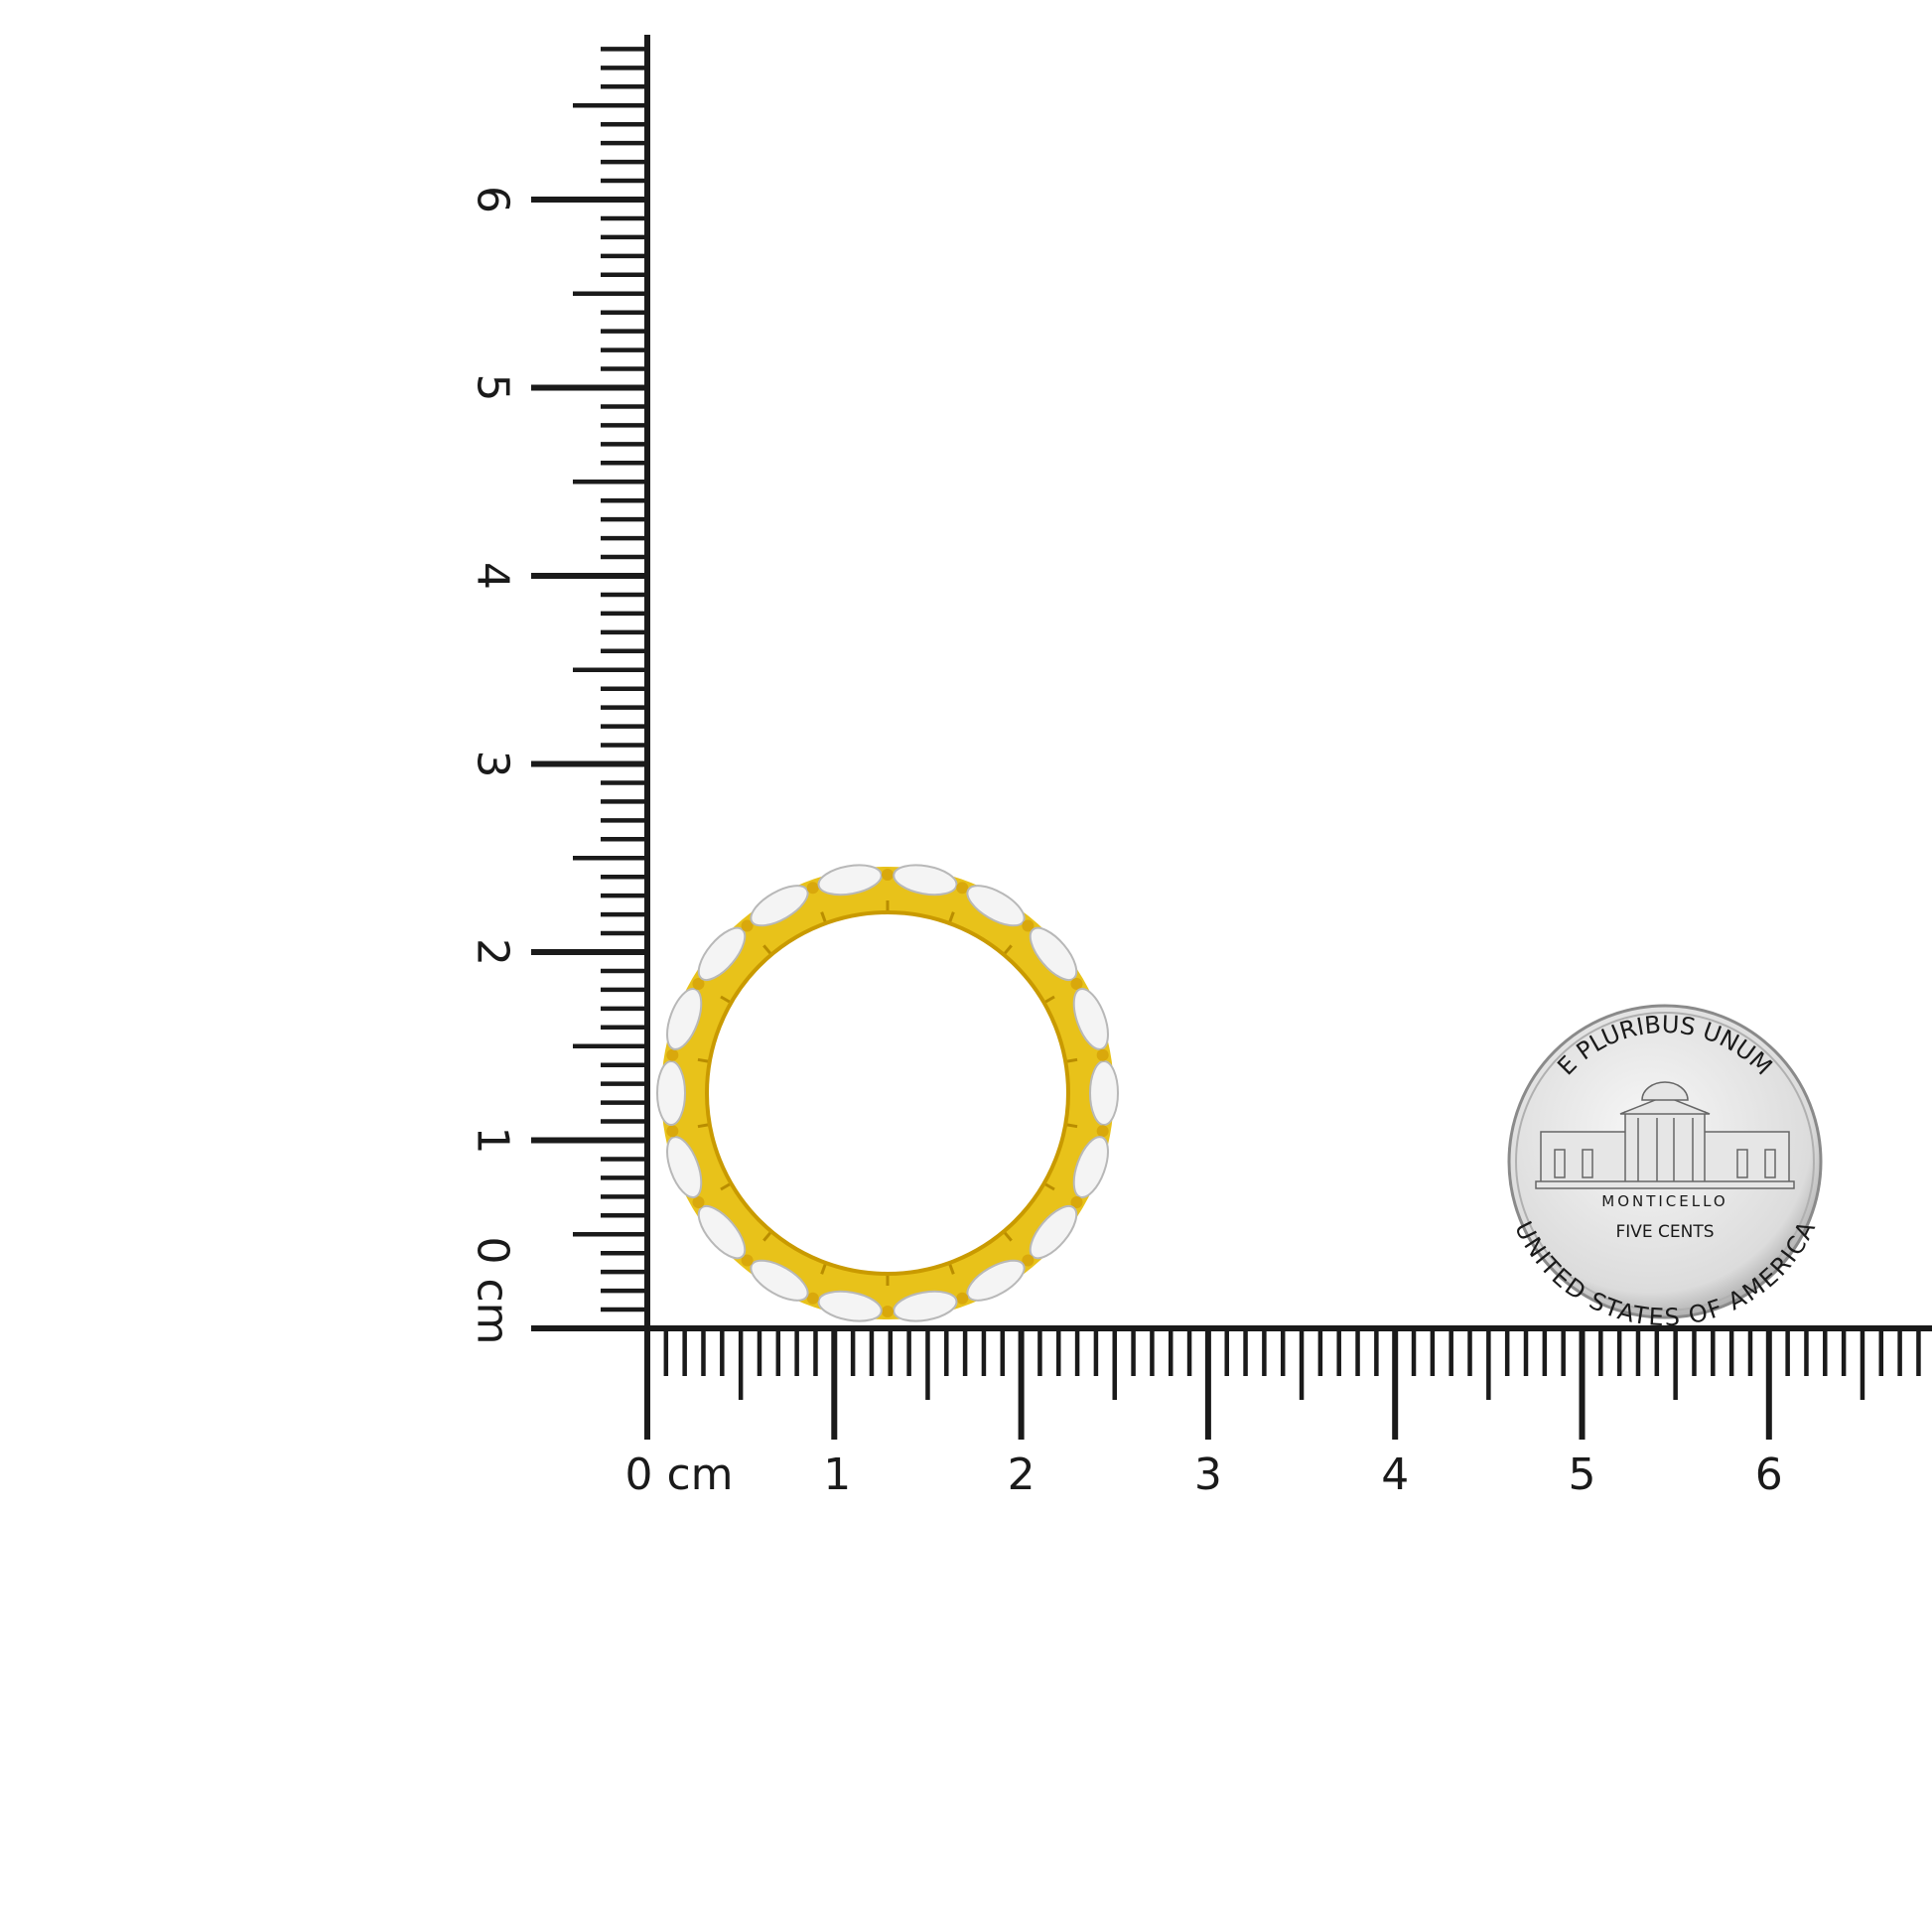 The width and height of the screenshot is (1932, 1932). Describe the element at coordinates (493, 764) in the screenshot. I see `vertical-ruler-label: 3` at that location.